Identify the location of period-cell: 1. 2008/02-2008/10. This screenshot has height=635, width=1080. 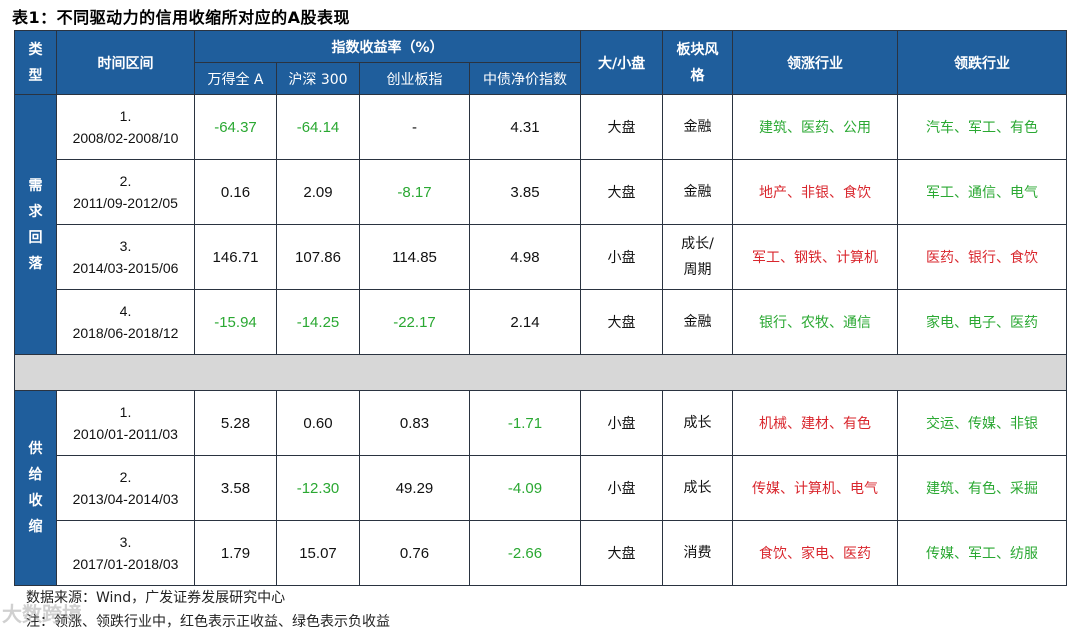
(125, 127).